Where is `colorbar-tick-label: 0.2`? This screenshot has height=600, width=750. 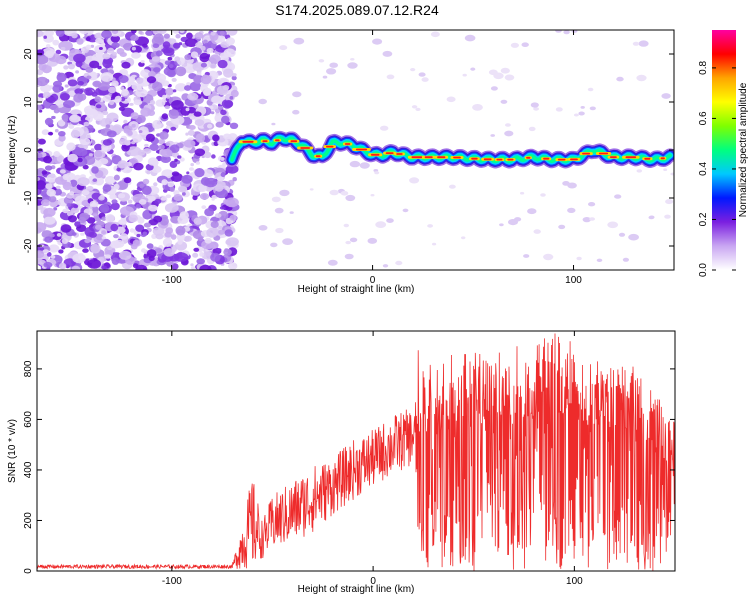 colorbar-tick-label: 0.2 is located at coordinates (703, 219).